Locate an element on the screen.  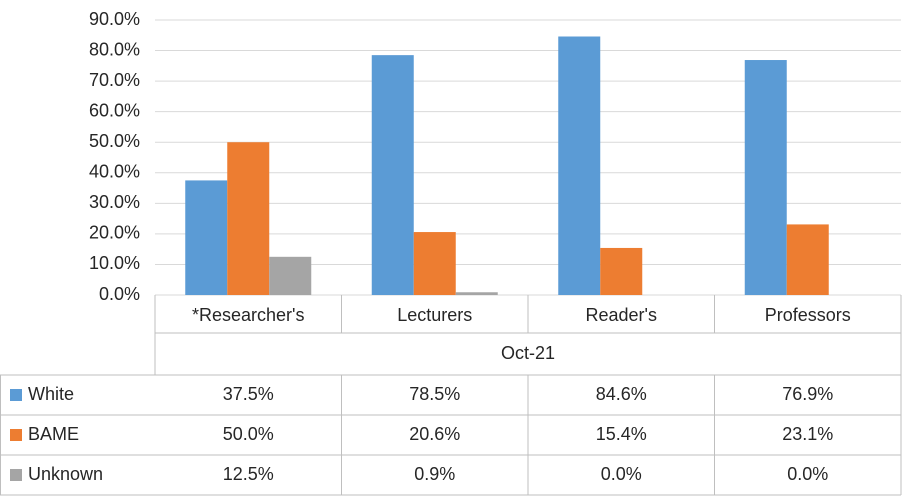
y-tick-label: 20.0% is located at coordinates (114, 233).